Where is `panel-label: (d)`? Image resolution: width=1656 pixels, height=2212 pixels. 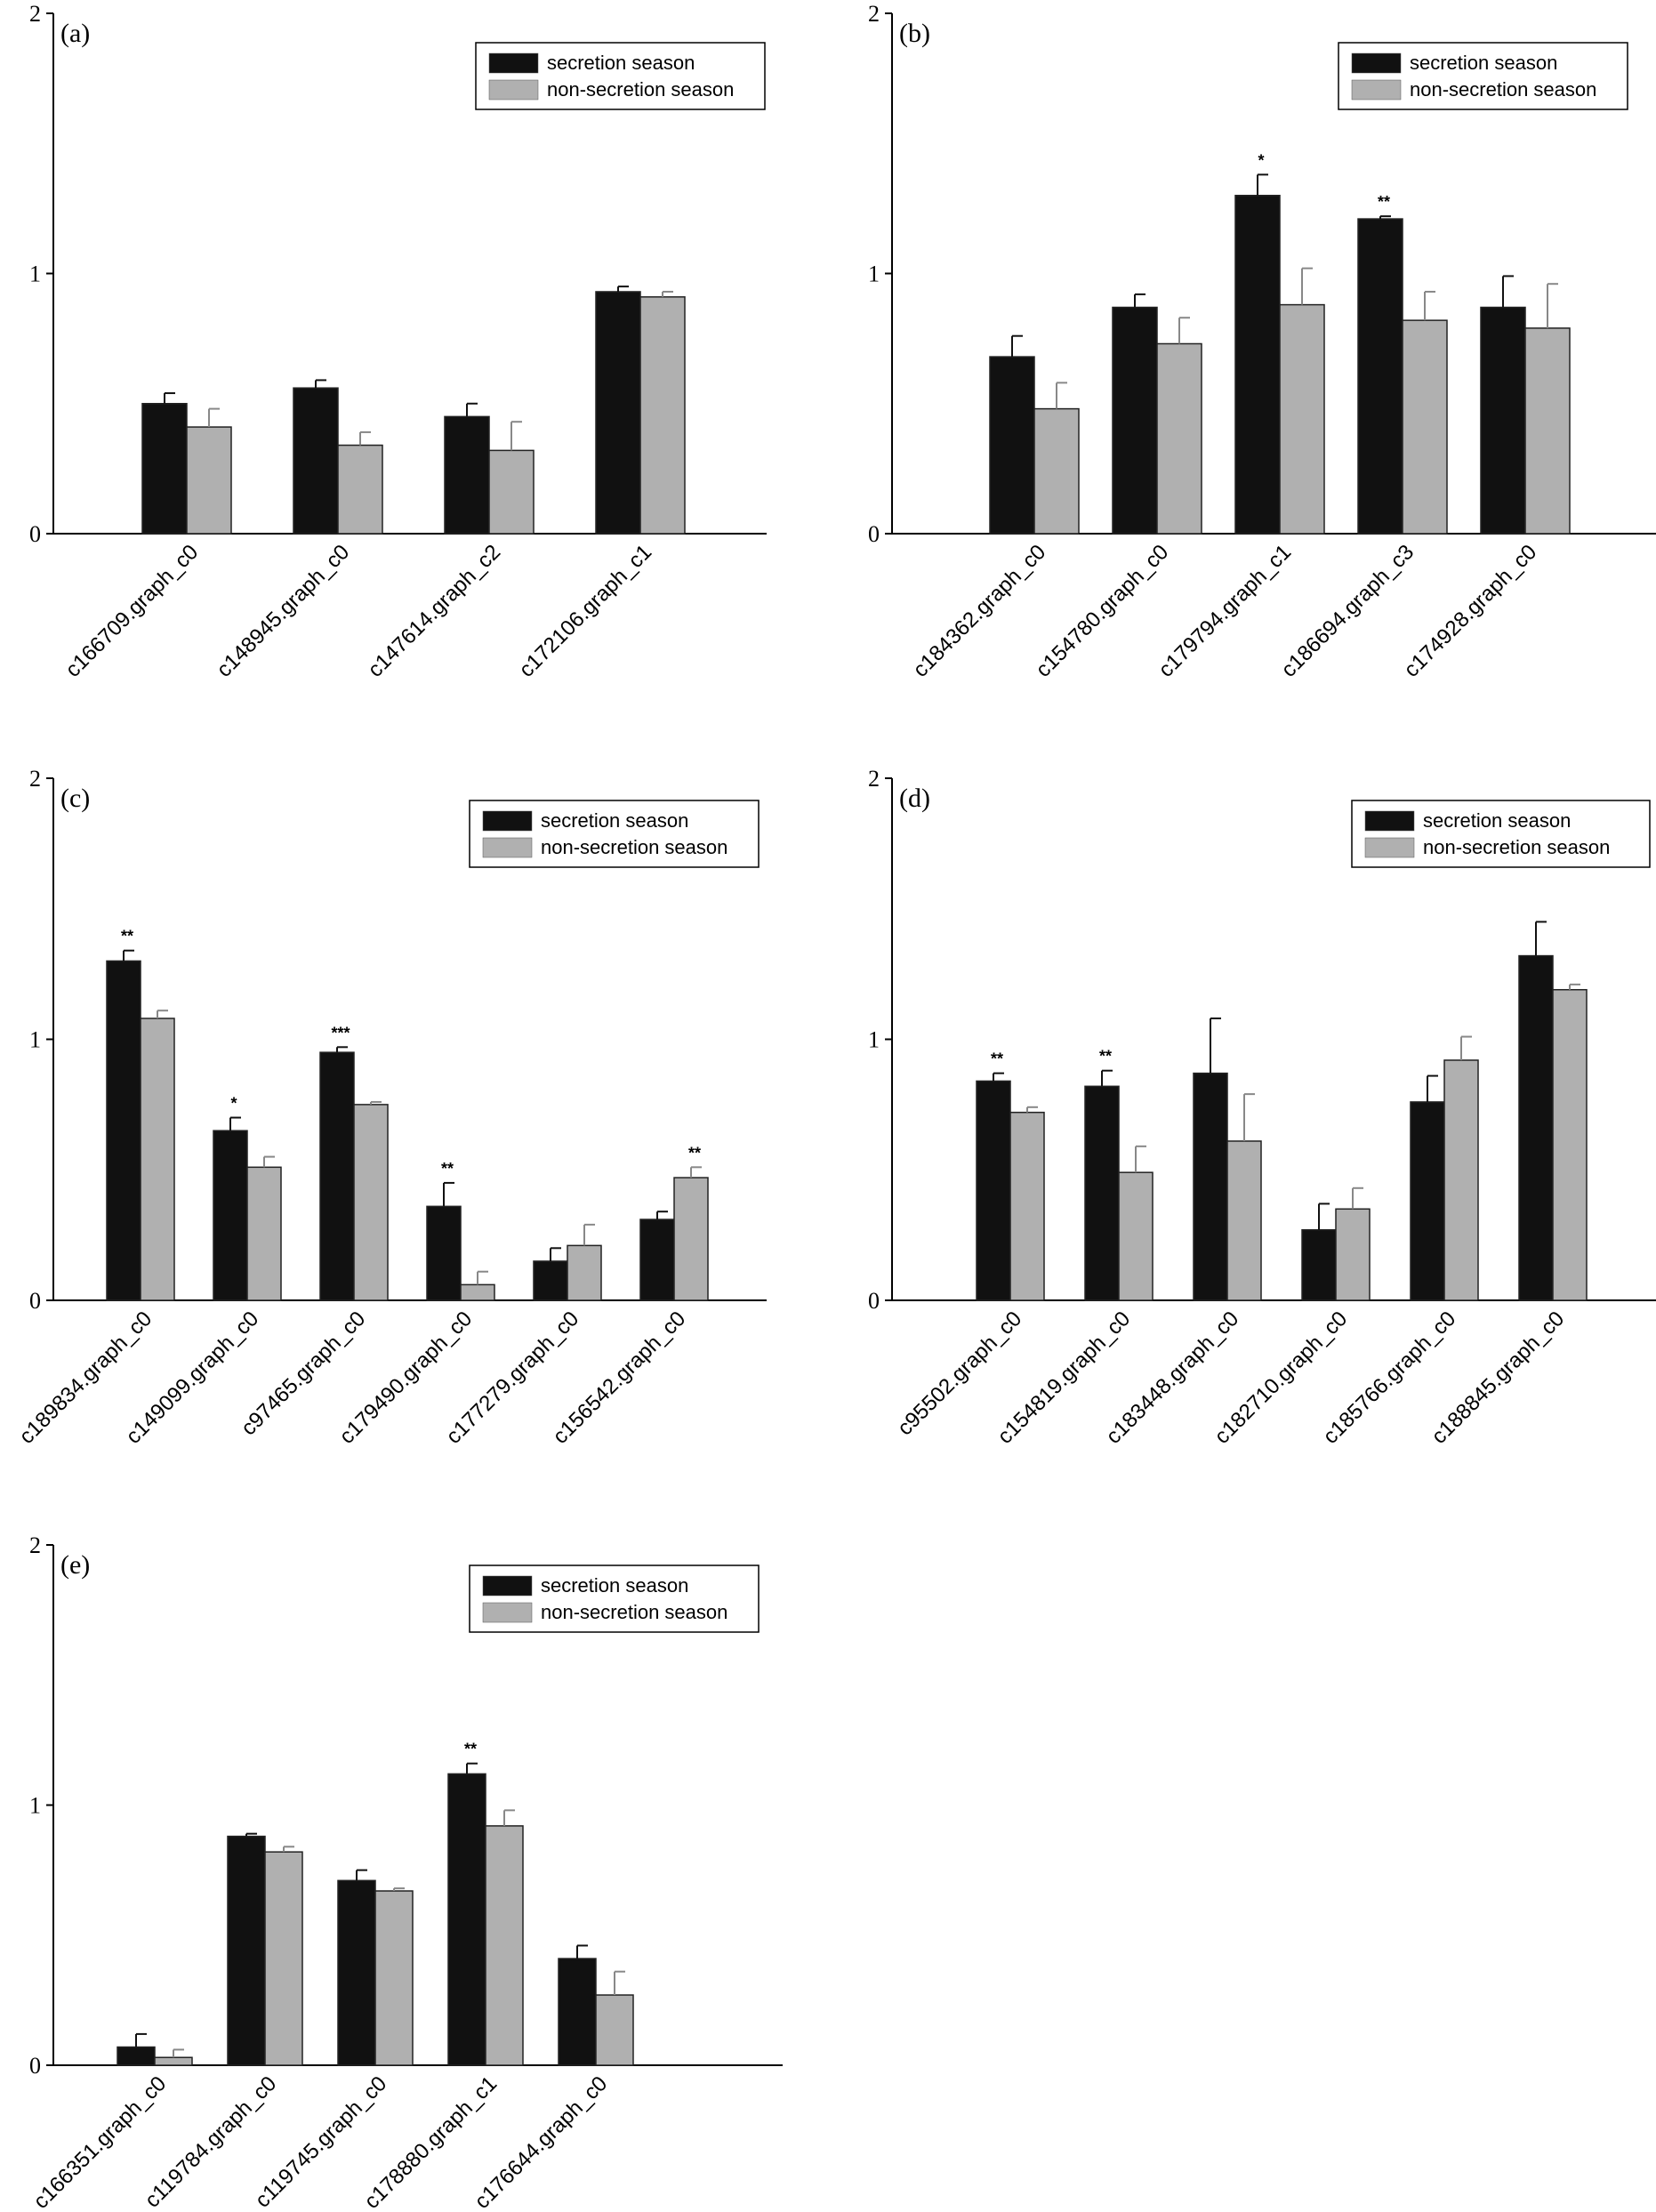 panel-label: (d) is located at coordinates (914, 798).